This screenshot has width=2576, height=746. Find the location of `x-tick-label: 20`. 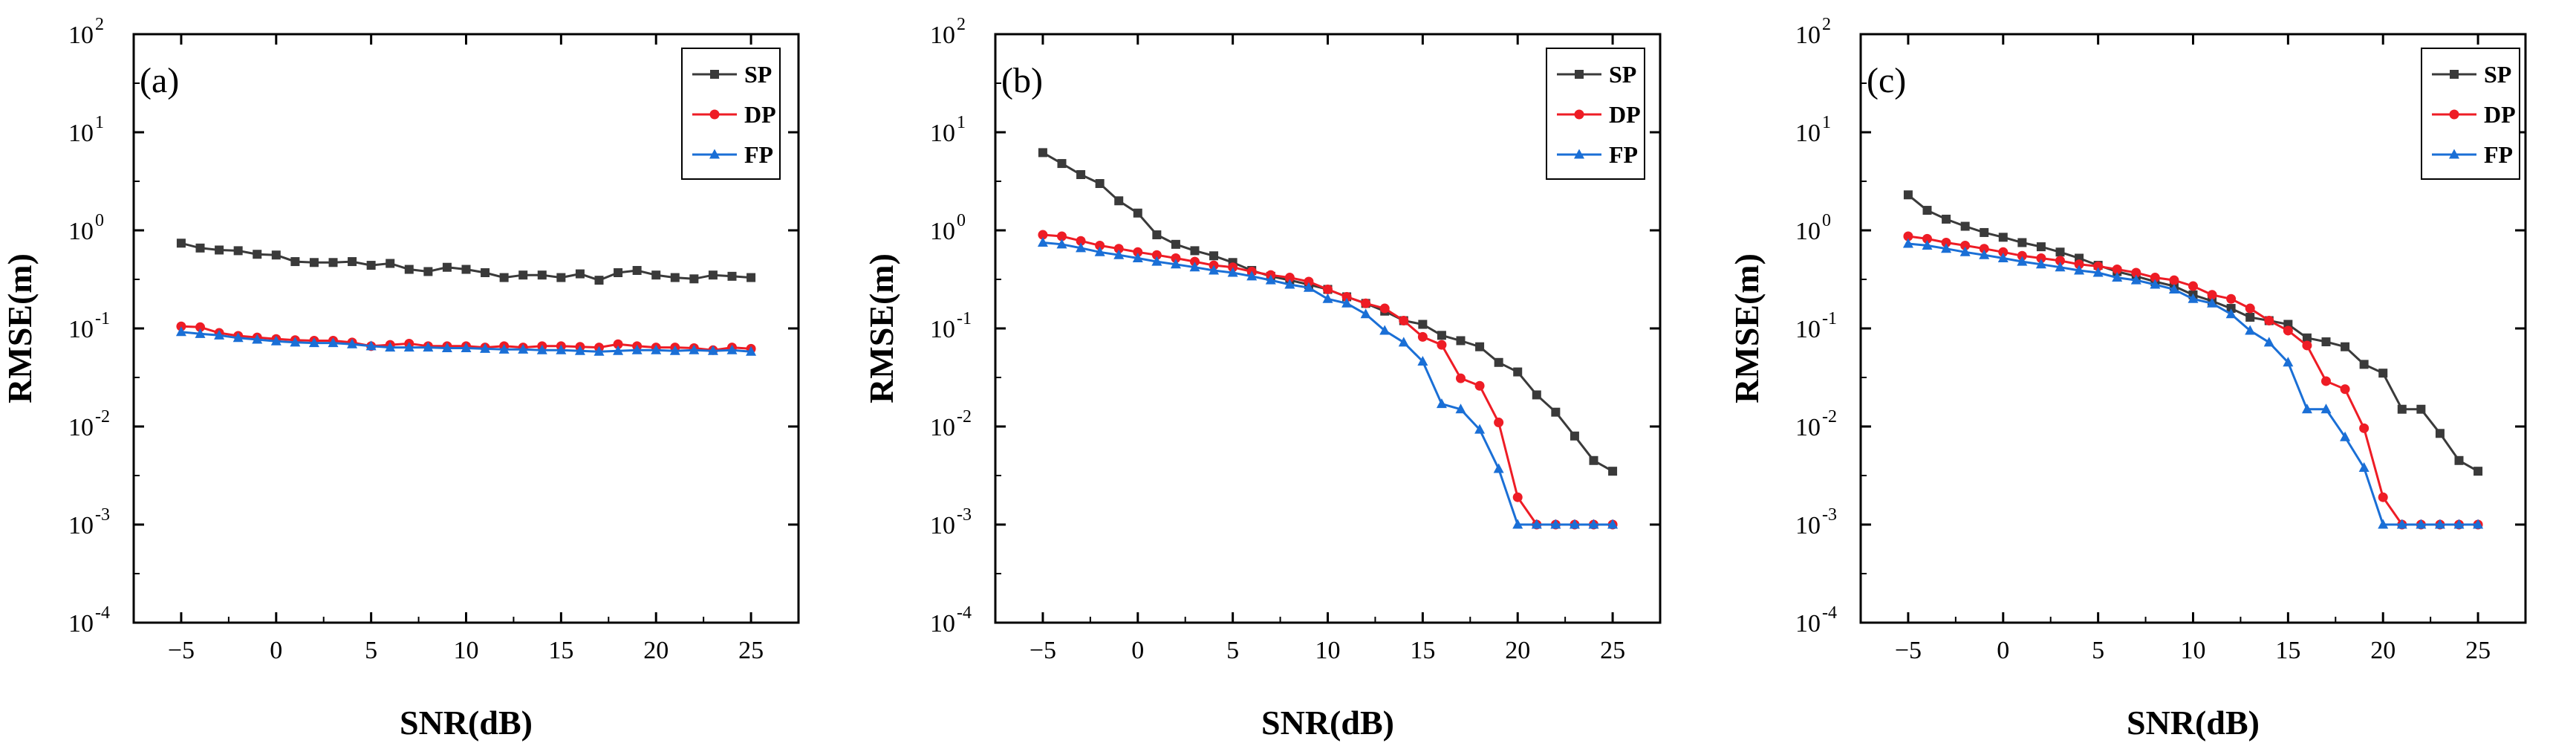

x-tick-label: 20 is located at coordinates (1518, 650).